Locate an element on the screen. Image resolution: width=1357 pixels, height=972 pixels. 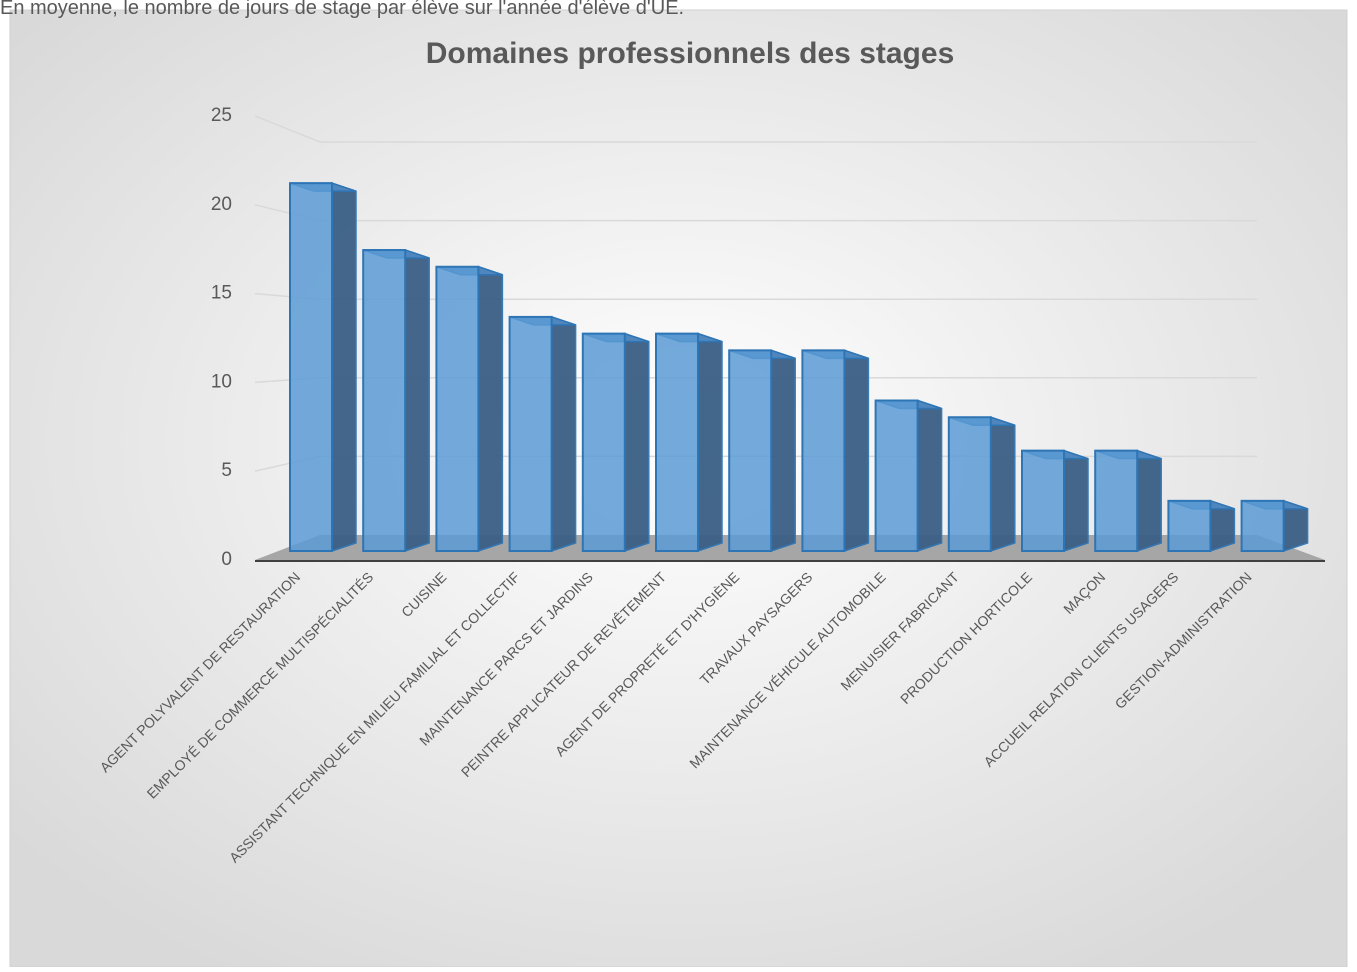
y-tick-label: 20 is located at coordinates (221, 204).